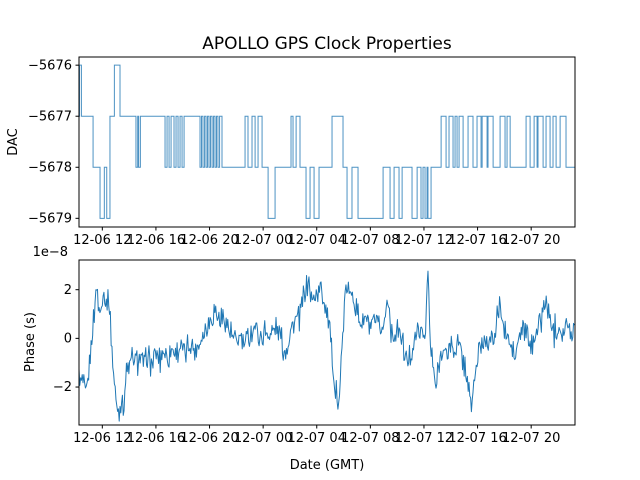 The width and height of the screenshot is (640, 480). What do you see at coordinates (327, 465) in the screenshot?
I see `x-axis-label: Date (GMT)` at bounding box center [327, 465].